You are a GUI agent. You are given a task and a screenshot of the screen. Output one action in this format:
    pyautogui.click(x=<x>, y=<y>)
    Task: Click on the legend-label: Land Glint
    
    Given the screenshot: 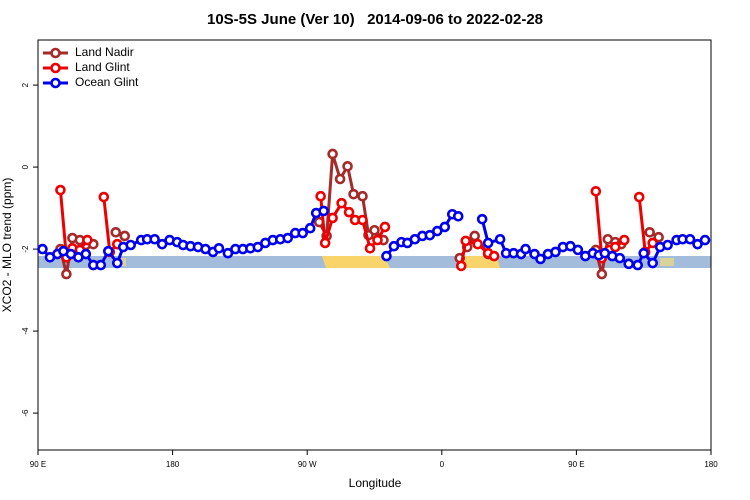 What is the action you would take?
    pyautogui.click(x=102, y=67)
    